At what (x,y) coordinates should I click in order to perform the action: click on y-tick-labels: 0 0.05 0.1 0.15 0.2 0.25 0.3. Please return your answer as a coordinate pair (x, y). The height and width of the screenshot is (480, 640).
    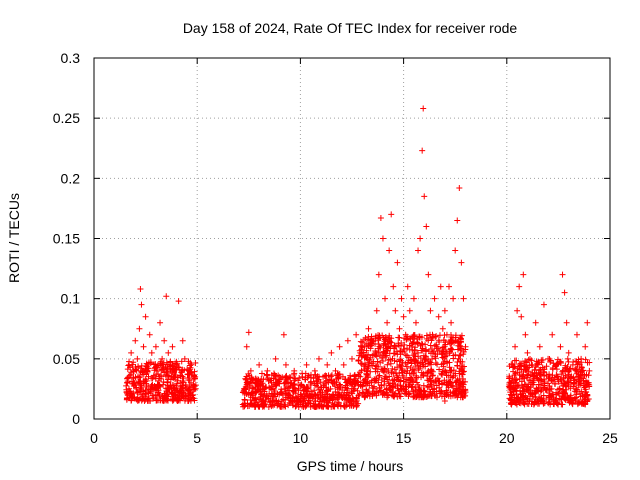
    Looking at the image, I should click on (66, 238).